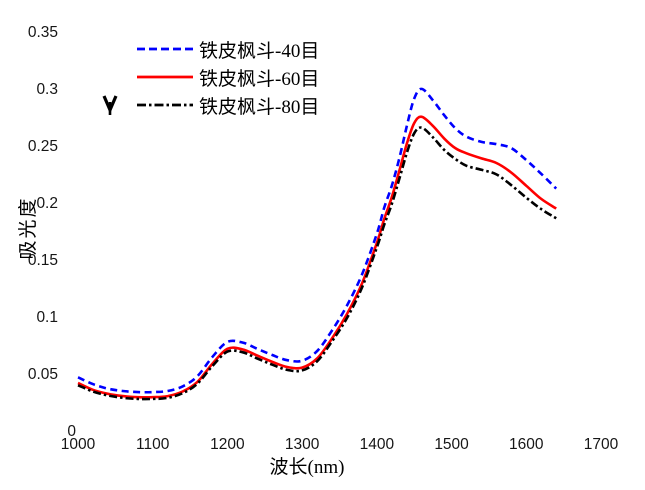 The width and height of the screenshot is (645, 490). What do you see at coordinates (302, 444) in the screenshot?
I see `x-tick-label: 1300` at bounding box center [302, 444].